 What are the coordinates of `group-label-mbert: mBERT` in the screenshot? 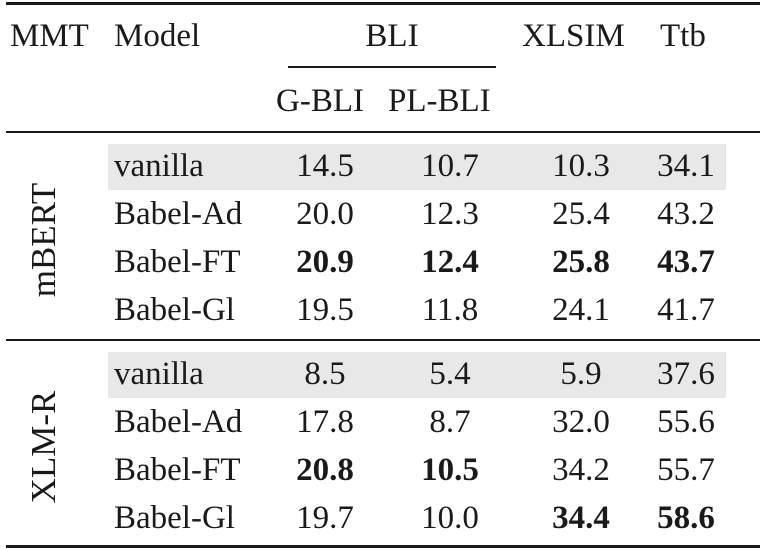 It's located at (43, 240).